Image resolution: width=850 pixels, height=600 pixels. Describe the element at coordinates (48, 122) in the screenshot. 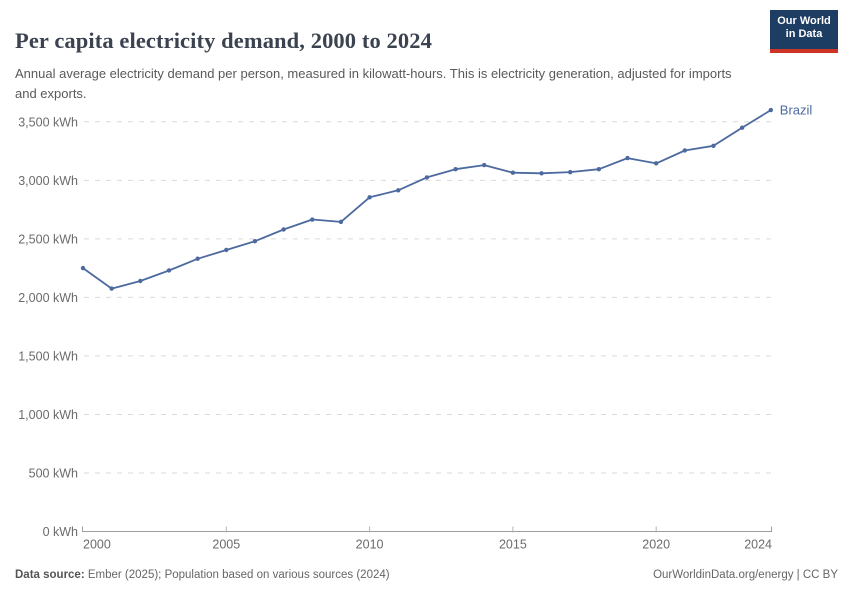

I see `y-axis-label-3500: 3,500 kWh` at that location.